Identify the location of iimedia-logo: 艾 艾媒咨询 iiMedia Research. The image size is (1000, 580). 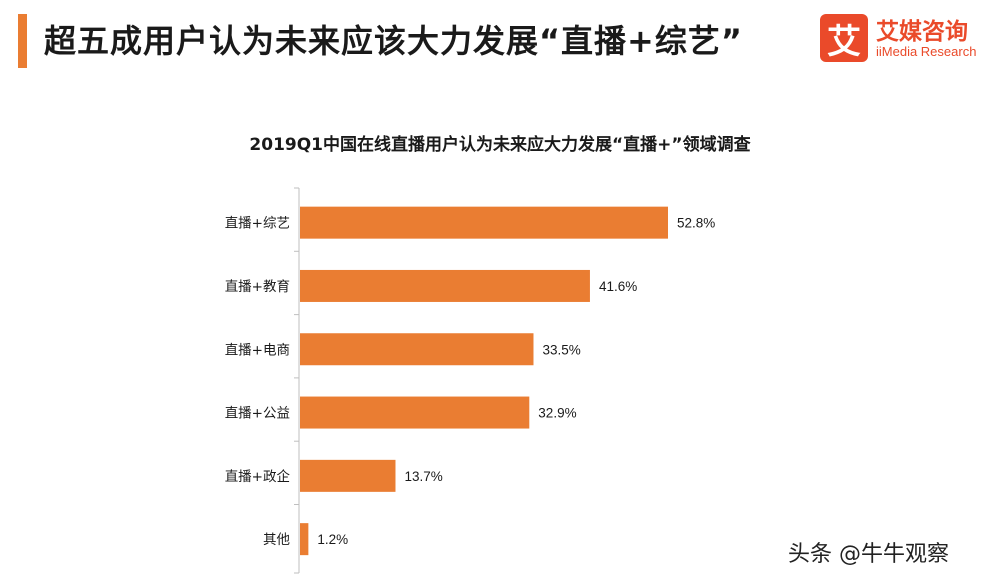
(906, 40).